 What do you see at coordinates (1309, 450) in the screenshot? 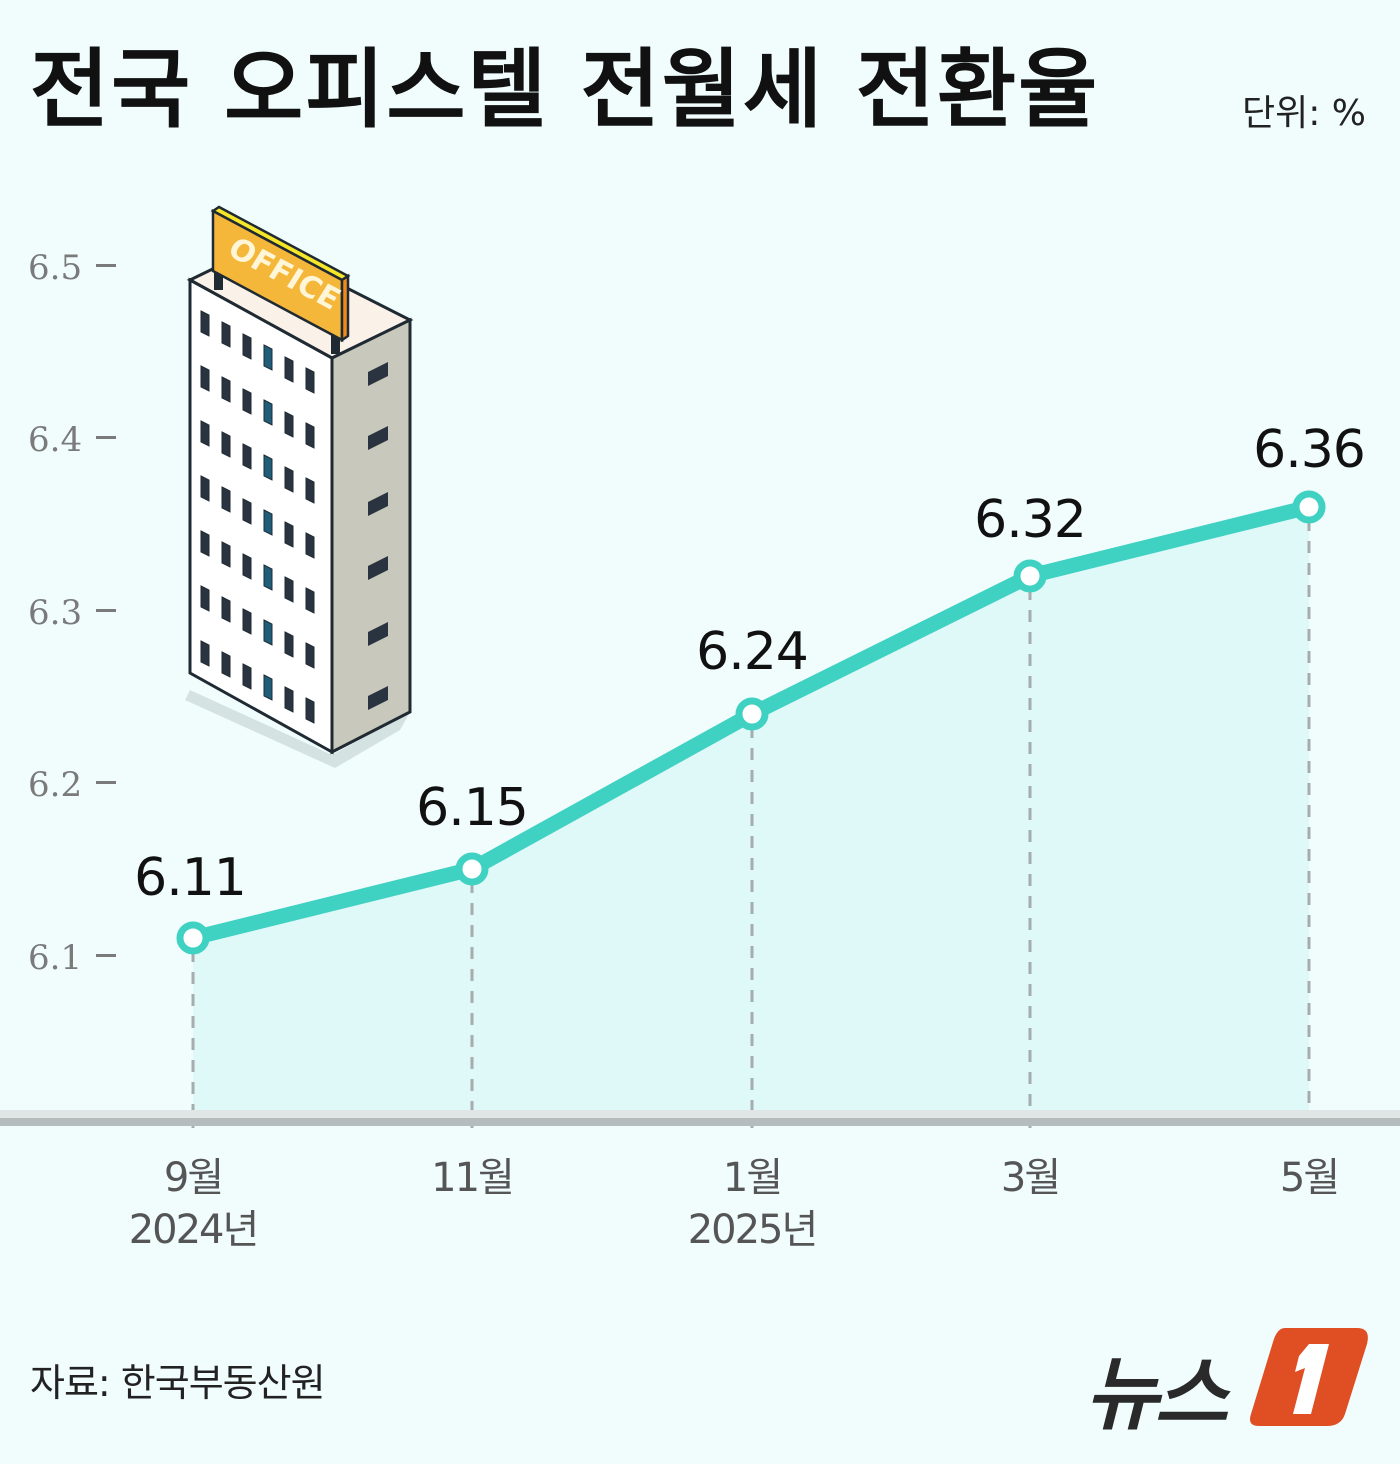
I see `data-label: 6.36` at bounding box center [1309, 450].